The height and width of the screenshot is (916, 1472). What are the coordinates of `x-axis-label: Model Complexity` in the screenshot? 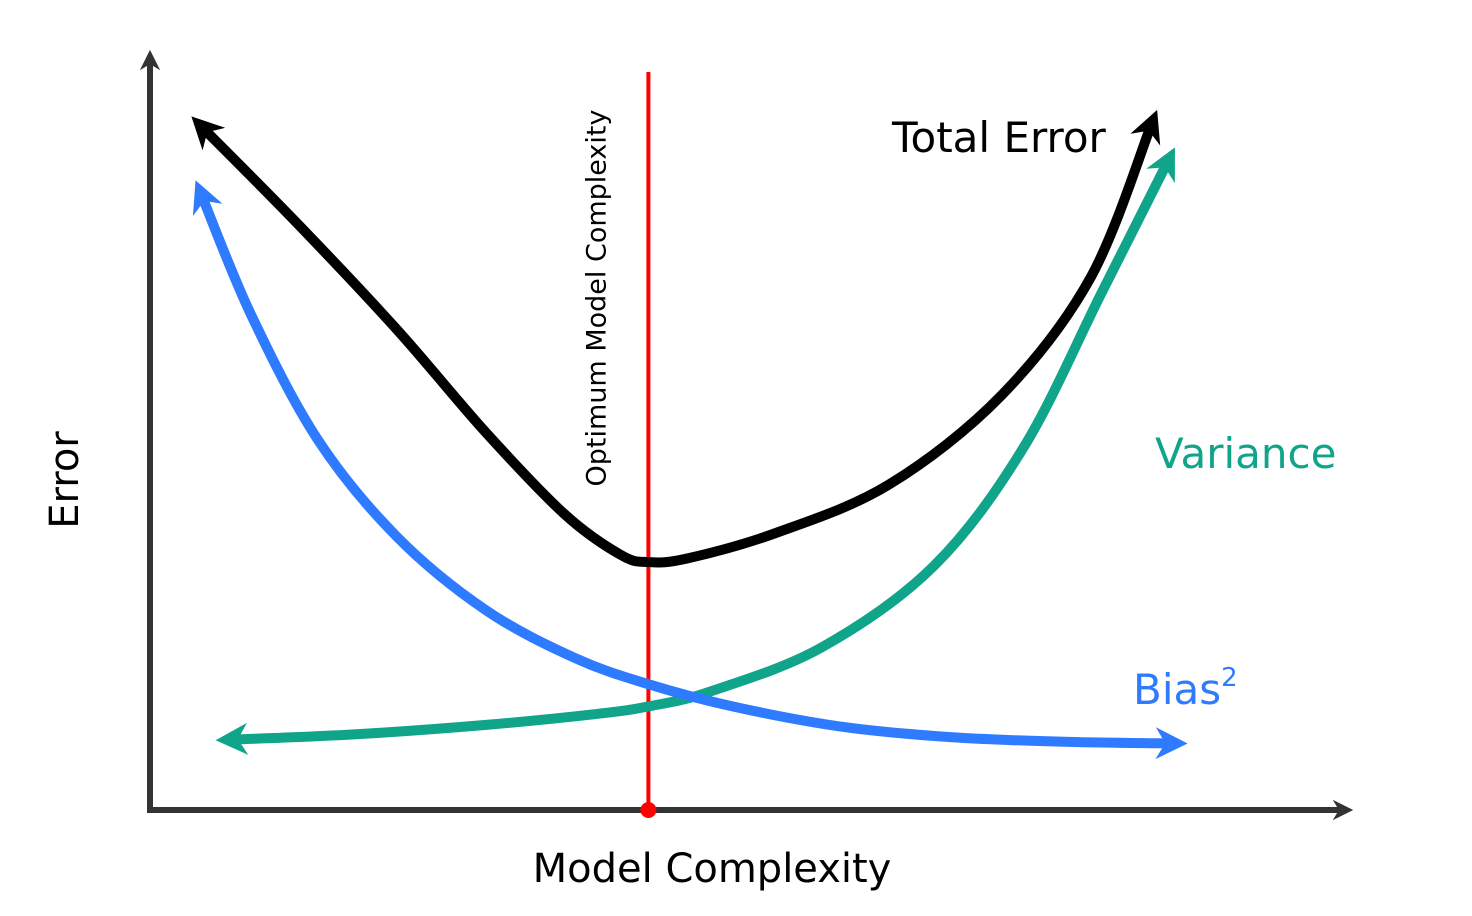 It's located at (712, 869).